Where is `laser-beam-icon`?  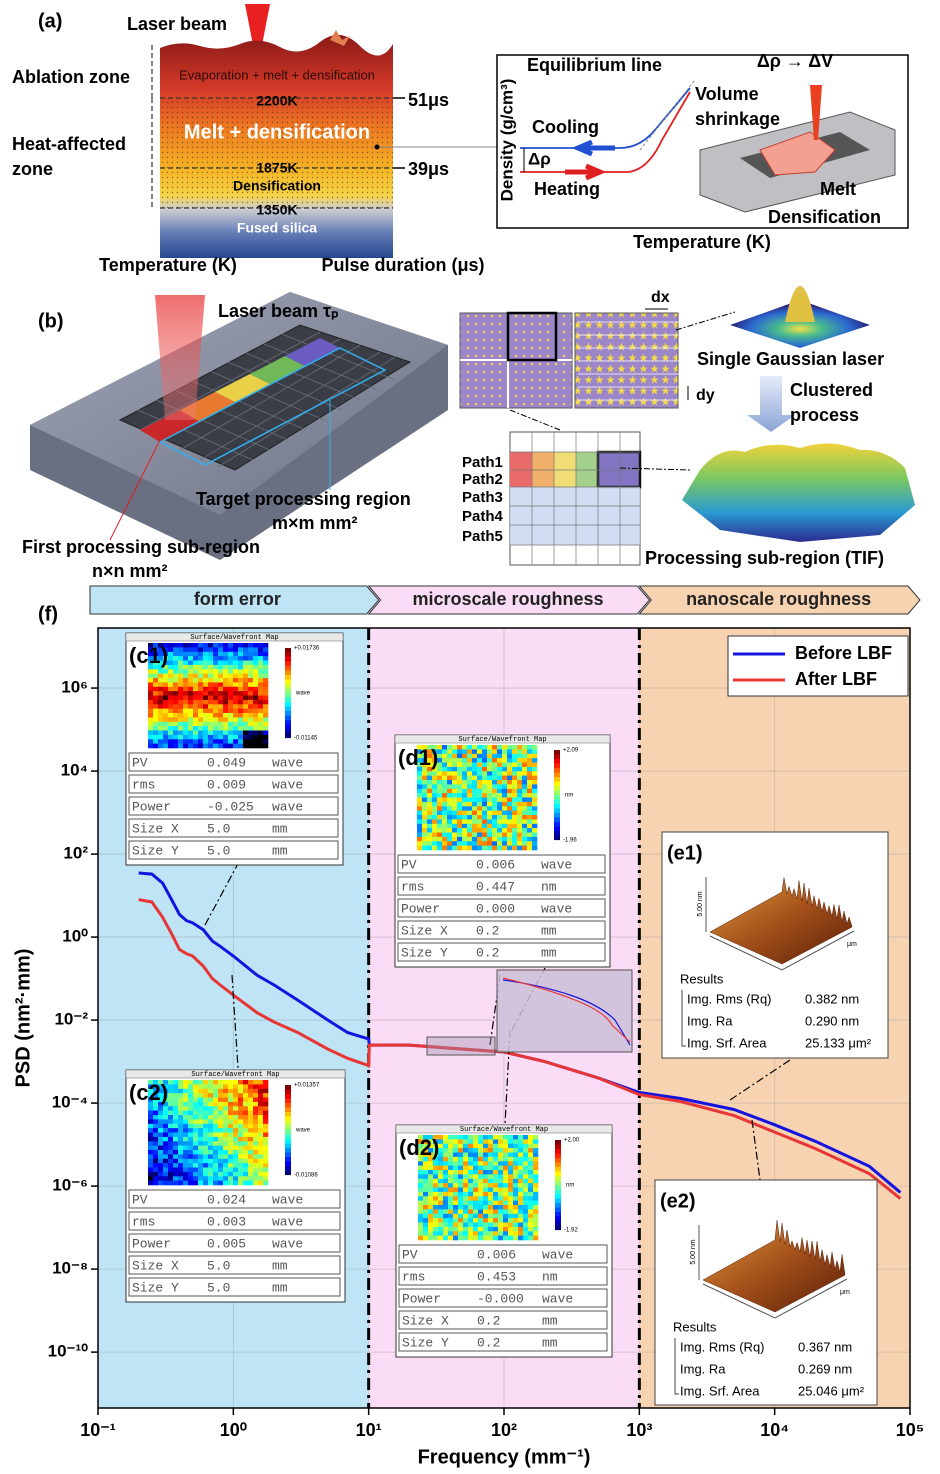
laser-beam-icon is located at coordinates (257, 24).